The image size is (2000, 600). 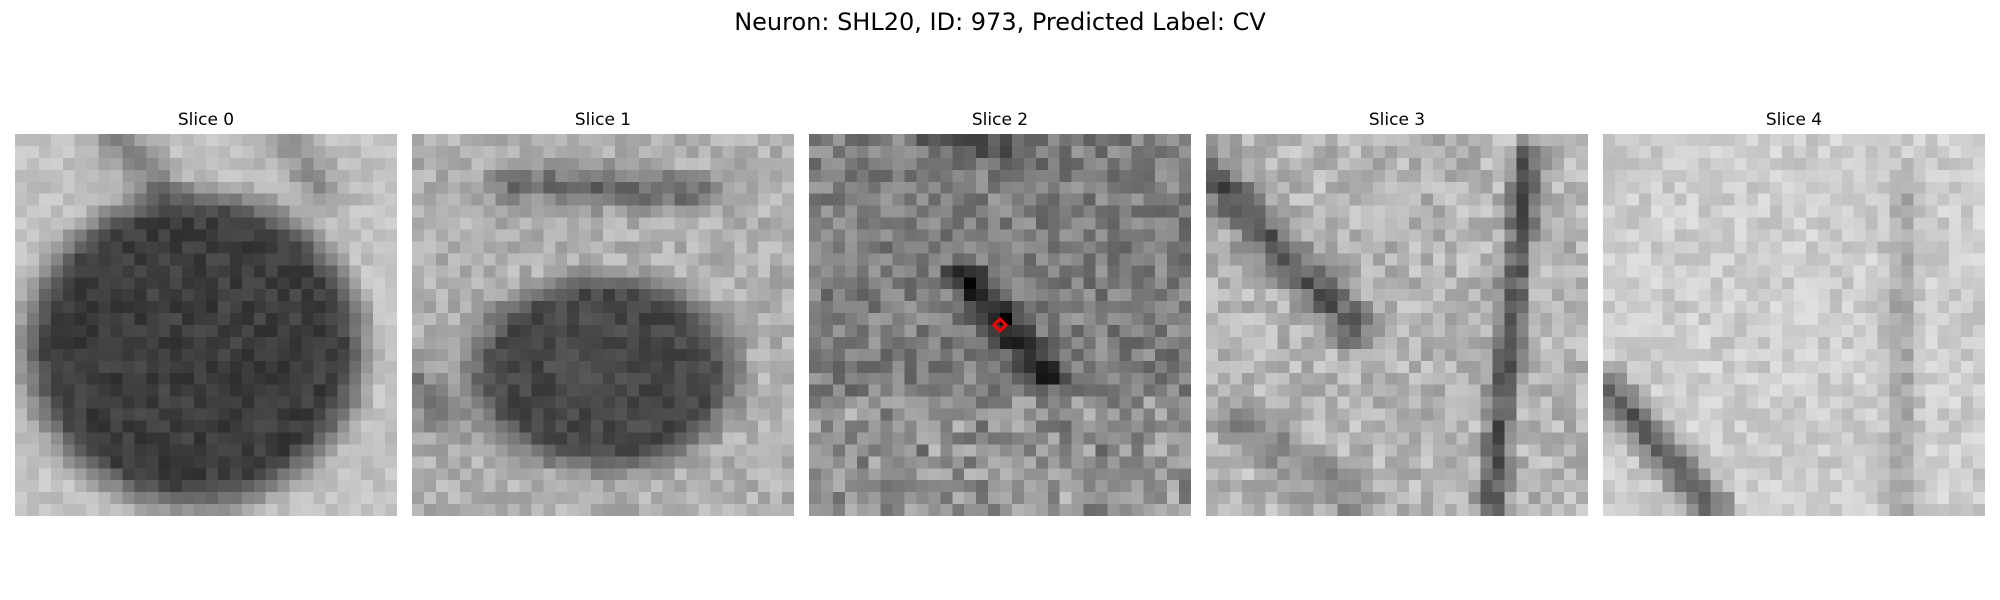 I want to click on center-marker-icon, so click(x=1000, y=325).